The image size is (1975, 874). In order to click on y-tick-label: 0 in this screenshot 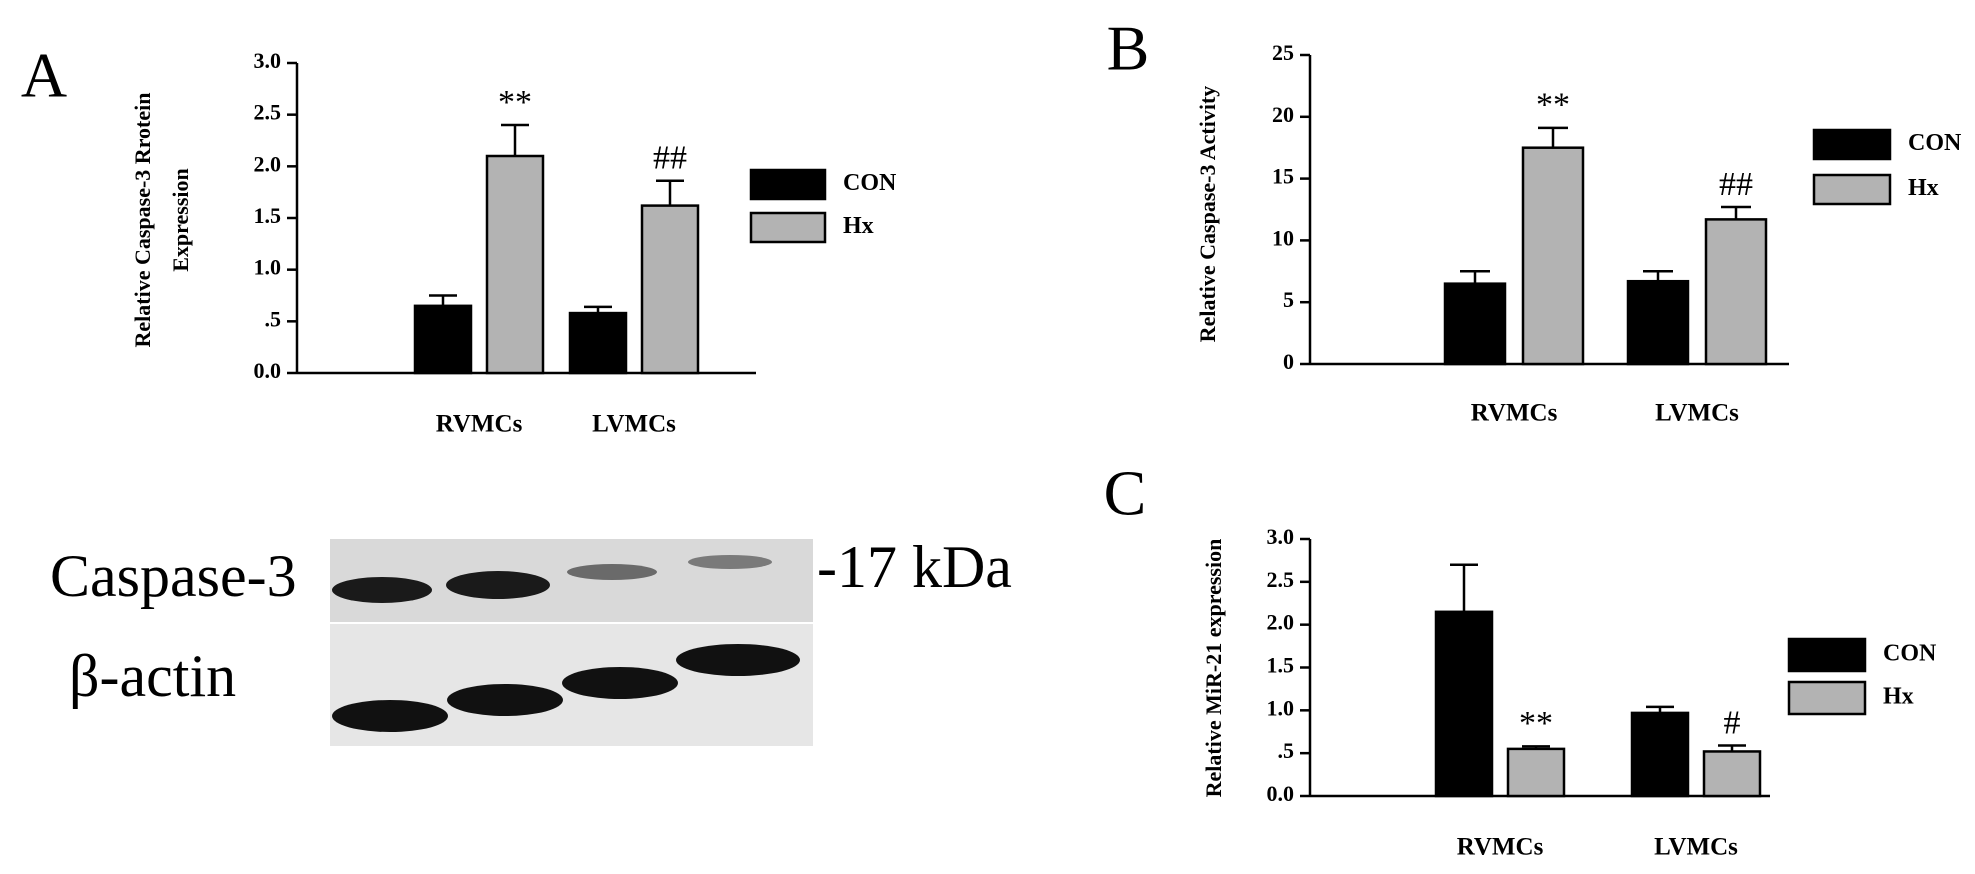, I will do `click(1288, 361)`.